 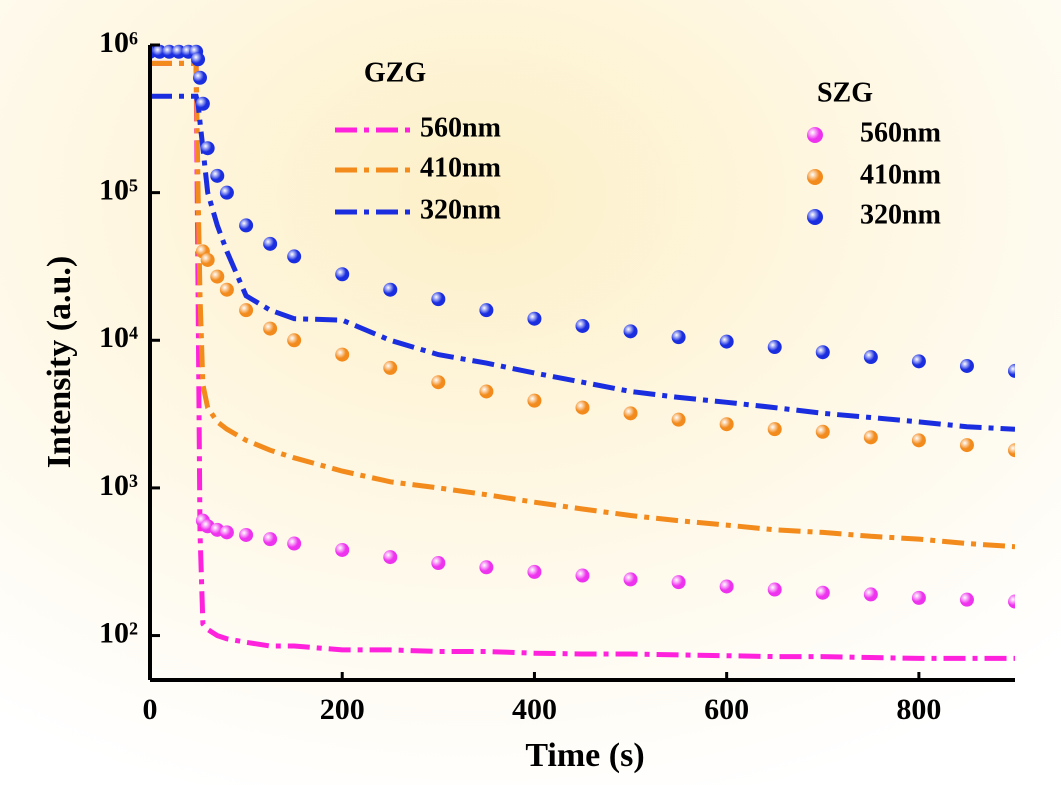 What do you see at coordinates (150, 709) in the screenshot?
I see `x-tick-label: 0` at bounding box center [150, 709].